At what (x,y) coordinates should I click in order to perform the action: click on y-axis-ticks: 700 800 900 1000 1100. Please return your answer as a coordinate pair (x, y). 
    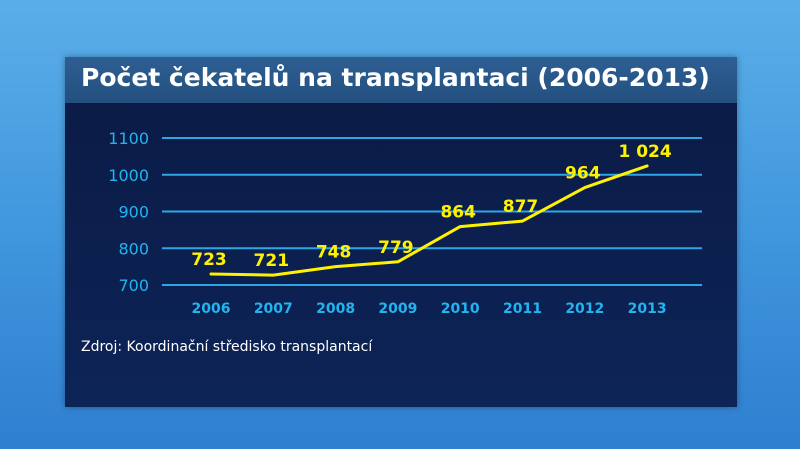
    Looking at the image, I should click on (128, 212).